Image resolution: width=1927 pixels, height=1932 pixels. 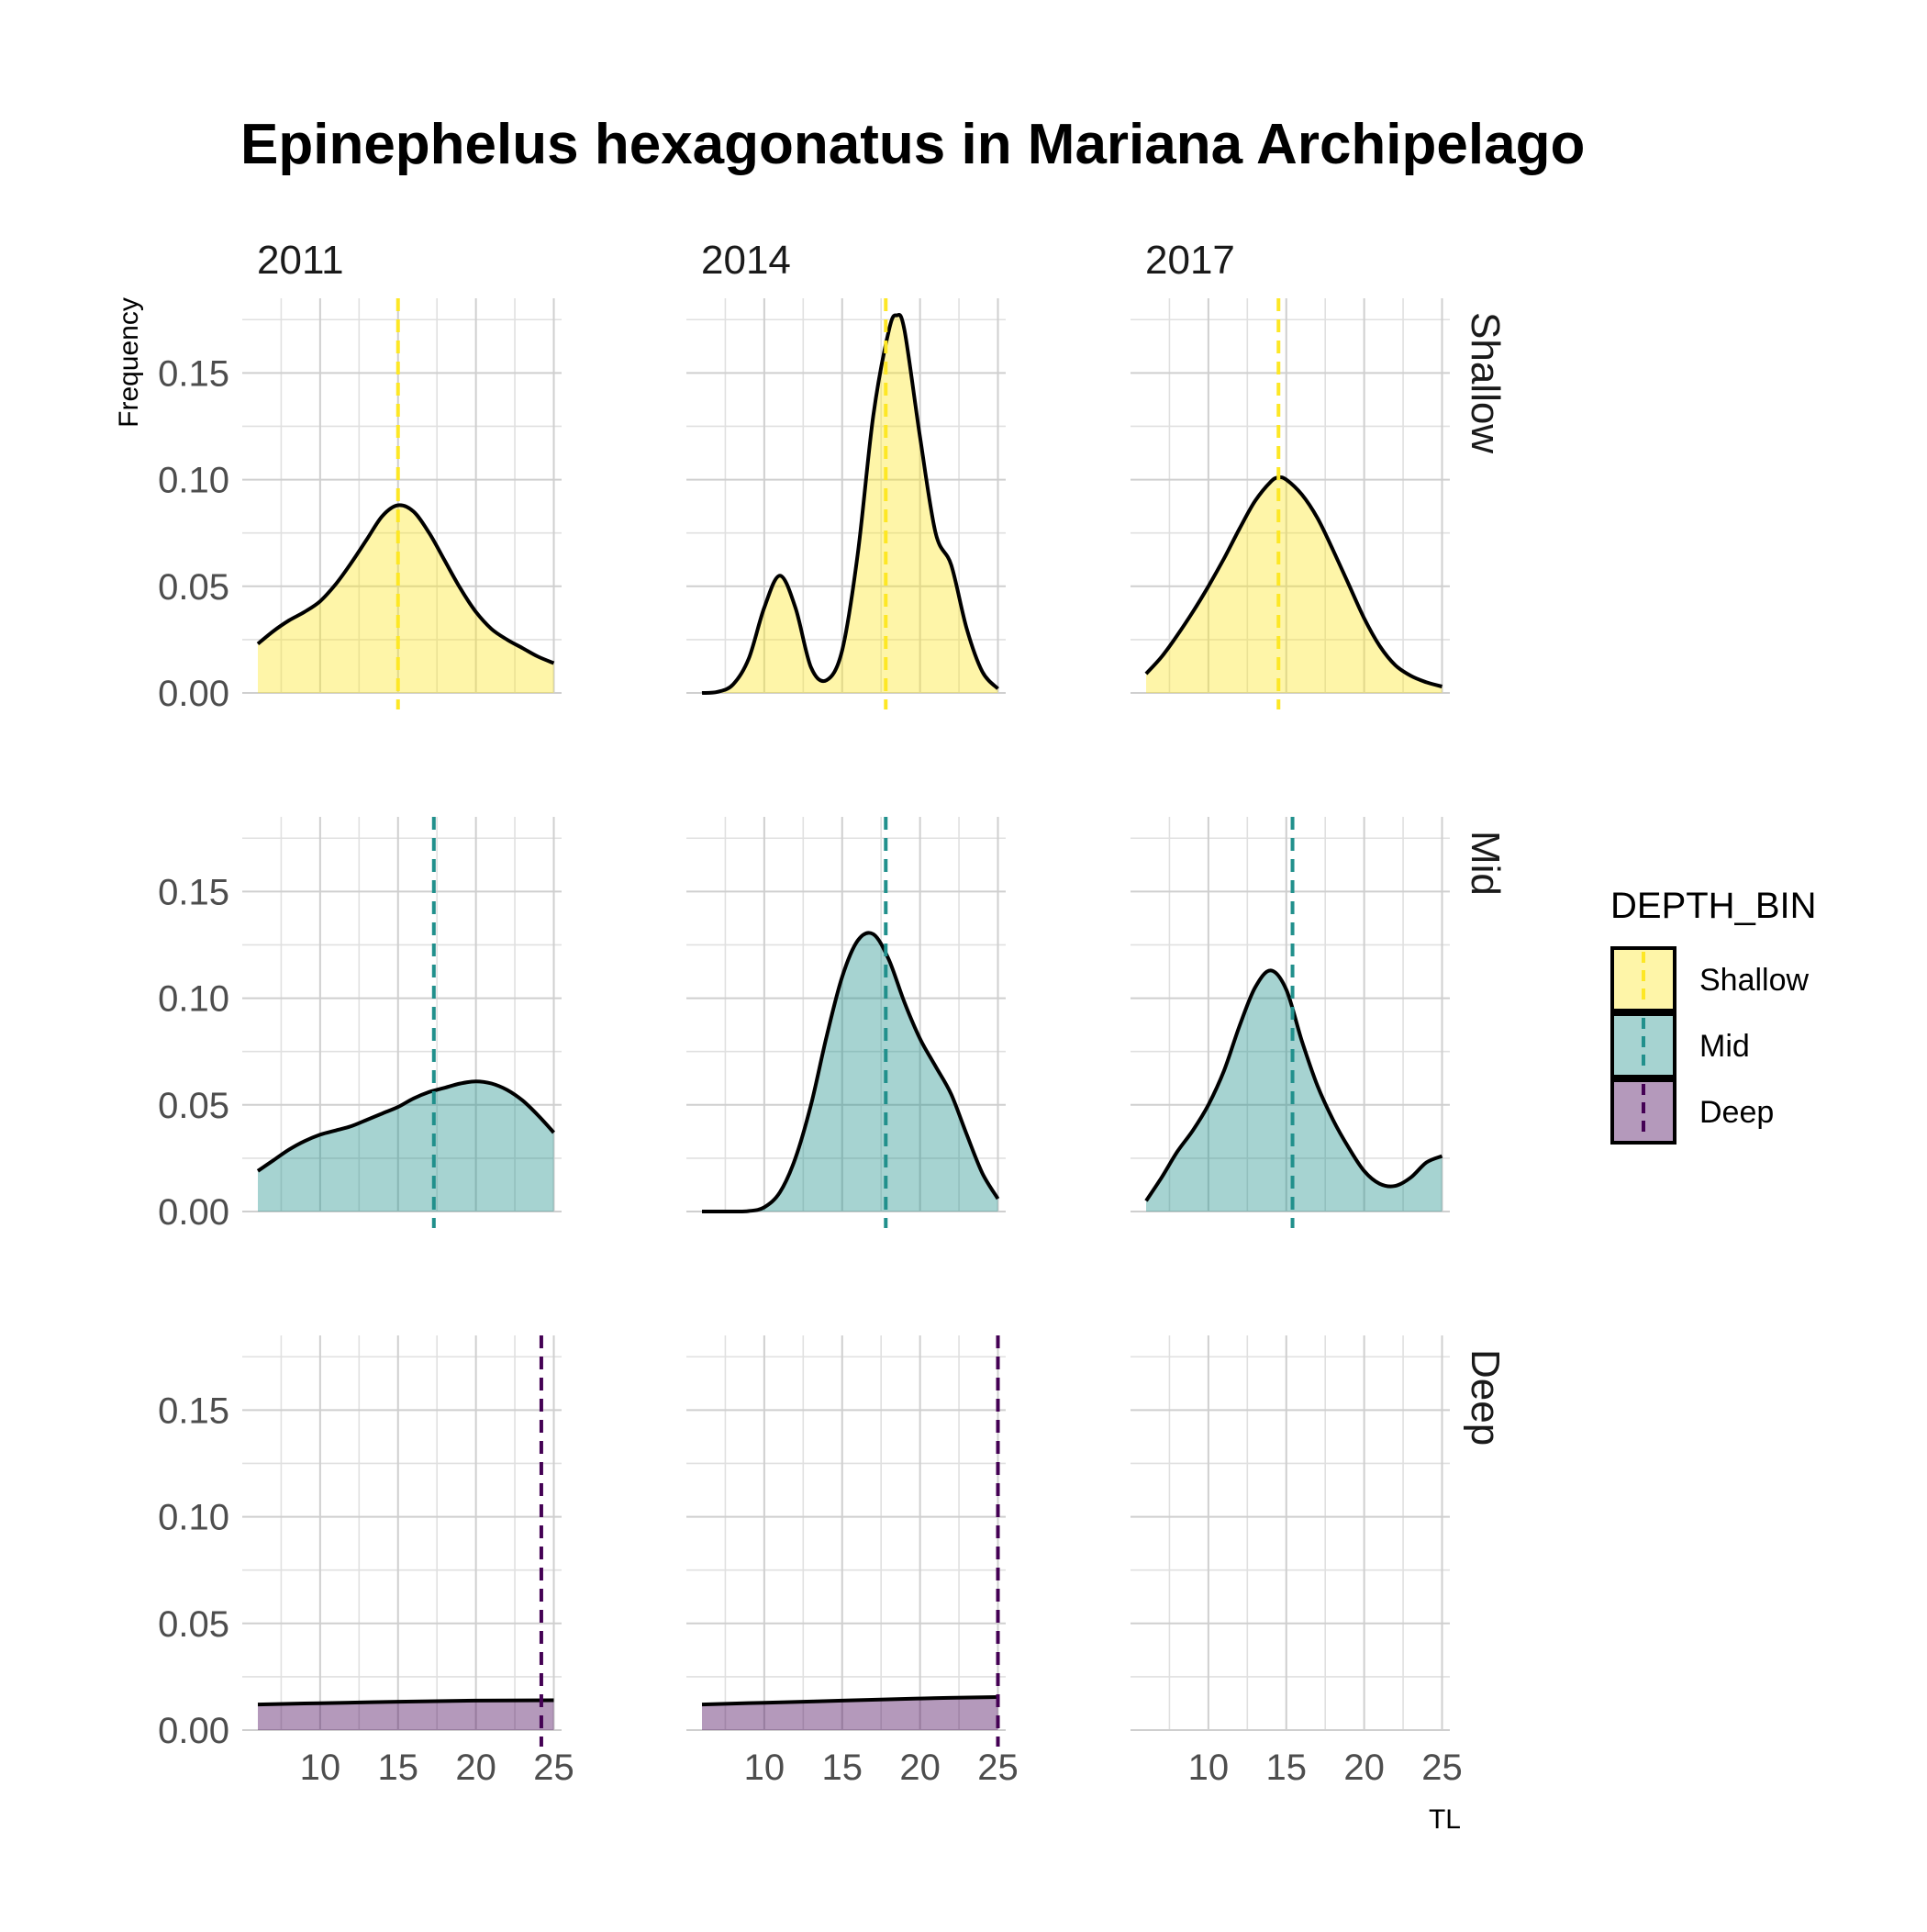 What do you see at coordinates (366, 1561) in the screenshot?
I see `panel-2011-deep: 0.00 0.05 0.10 0.15 10 15 20 25` at bounding box center [366, 1561].